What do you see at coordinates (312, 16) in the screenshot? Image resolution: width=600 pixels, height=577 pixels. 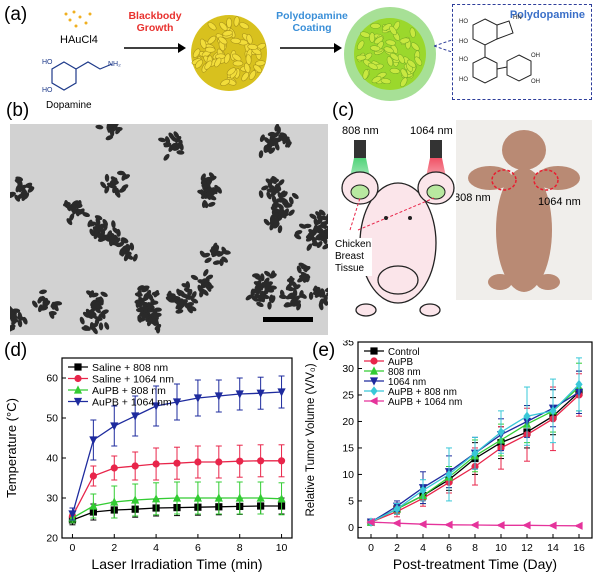 I see `step-2-line1: Polydopamine` at bounding box center [312, 16].